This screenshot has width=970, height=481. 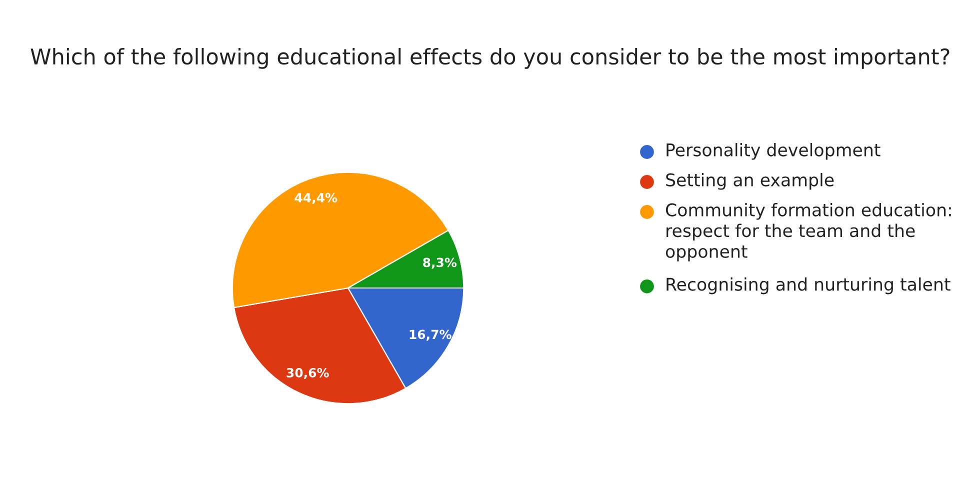 I want to click on data-label: 44,4%, so click(x=316, y=198).